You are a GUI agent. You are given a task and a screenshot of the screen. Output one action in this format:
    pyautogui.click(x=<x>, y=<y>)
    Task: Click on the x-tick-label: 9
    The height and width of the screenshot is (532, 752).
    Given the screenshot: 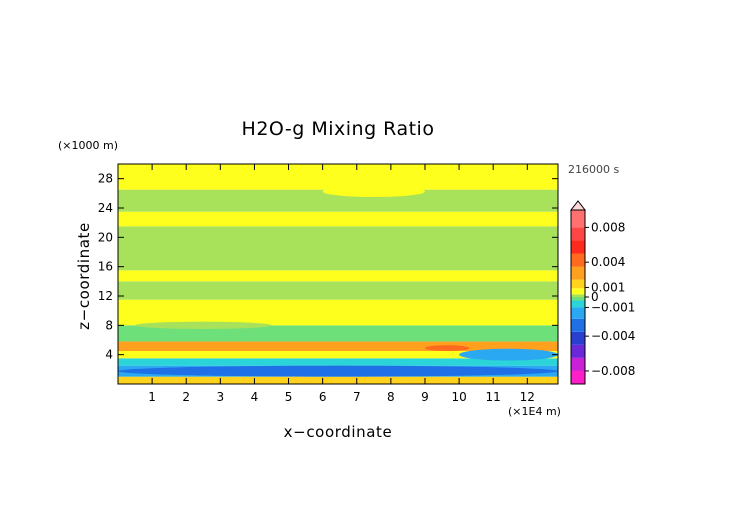 What is the action you would take?
    pyautogui.click(x=425, y=397)
    